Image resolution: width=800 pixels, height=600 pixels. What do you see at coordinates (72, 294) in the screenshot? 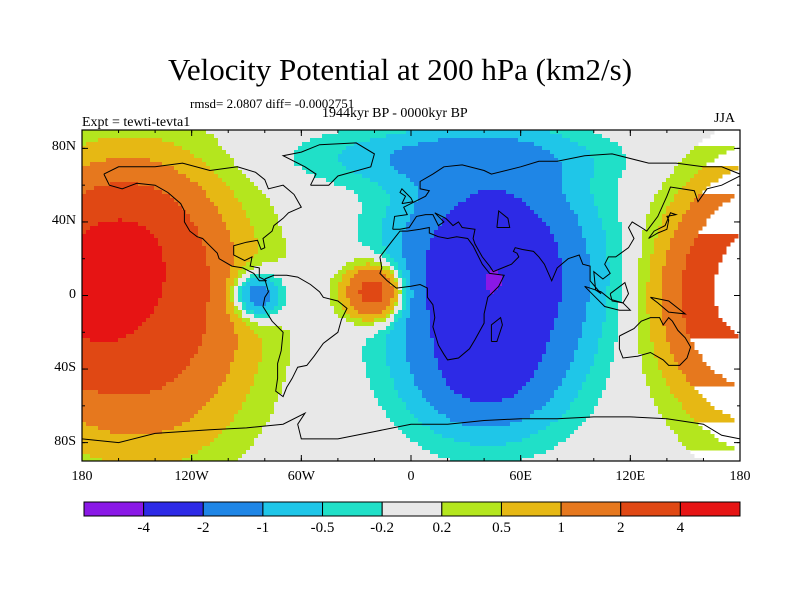
I see `lat-label-2: 0` at bounding box center [72, 294].